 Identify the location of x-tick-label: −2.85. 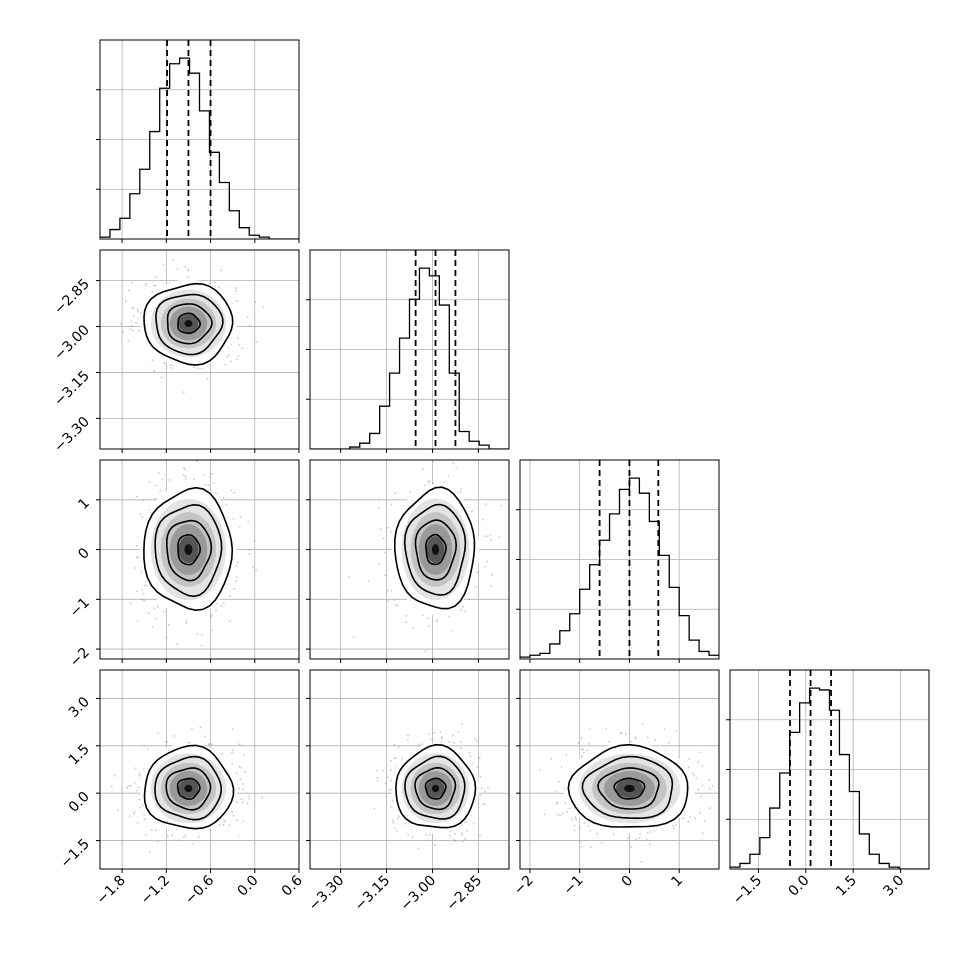
(465, 894).